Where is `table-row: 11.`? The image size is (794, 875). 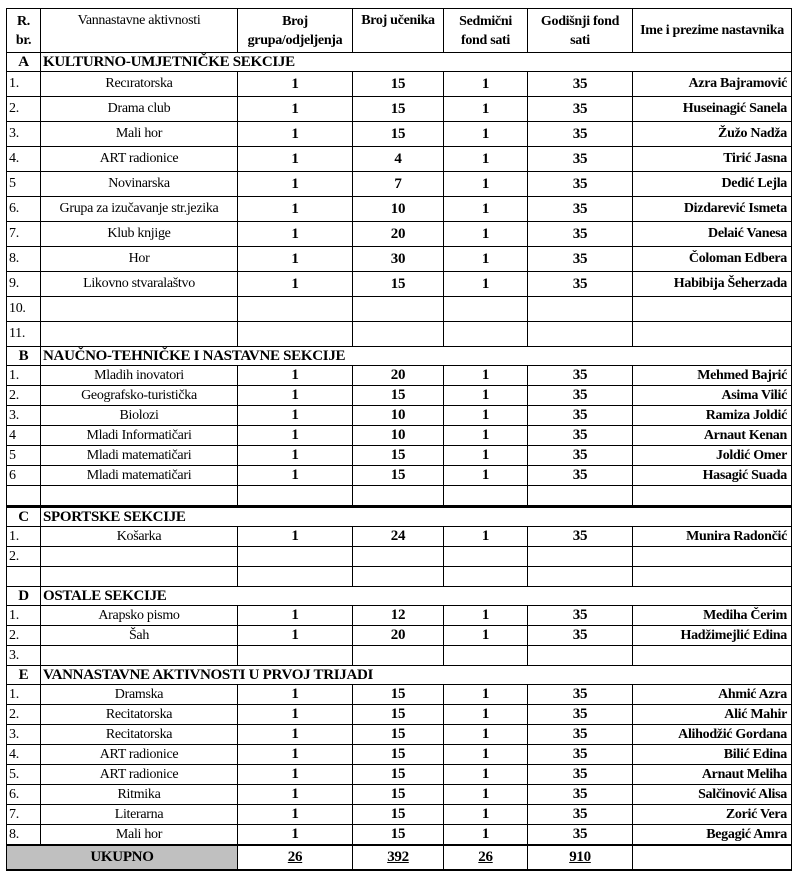 table-row: 11. is located at coordinates (399, 334).